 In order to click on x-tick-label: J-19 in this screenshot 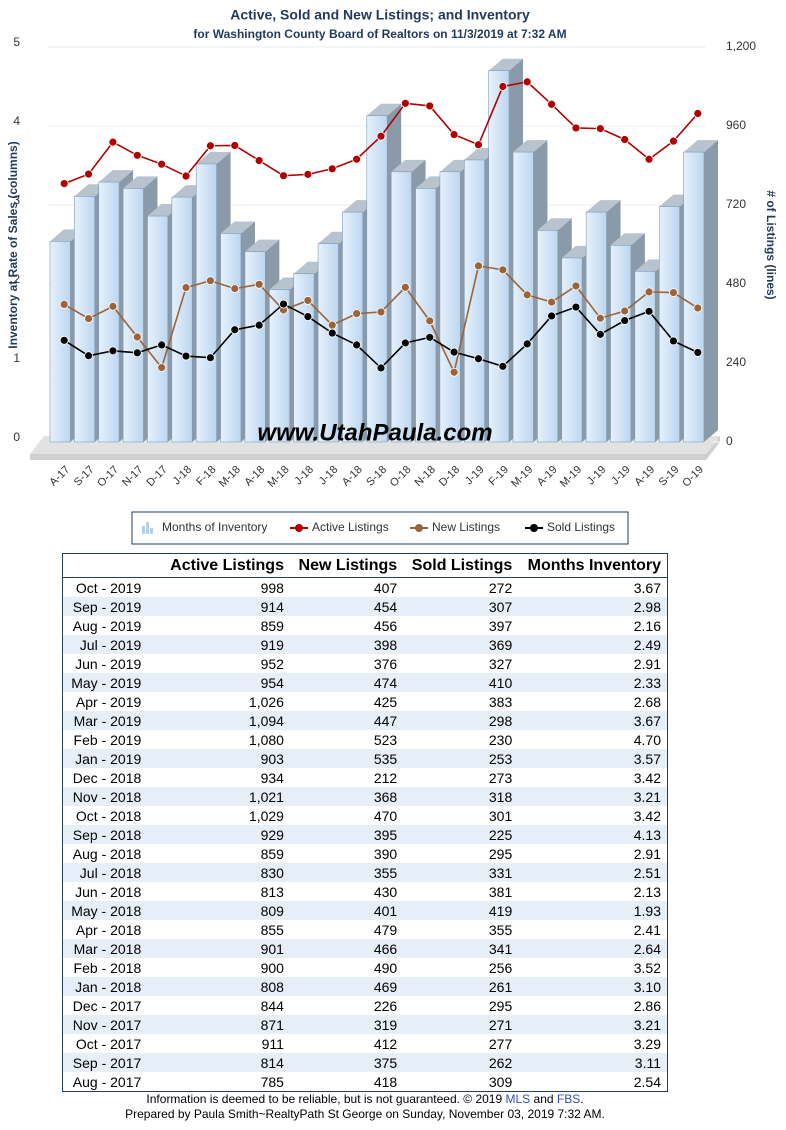, I will do `click(621, 476)`.